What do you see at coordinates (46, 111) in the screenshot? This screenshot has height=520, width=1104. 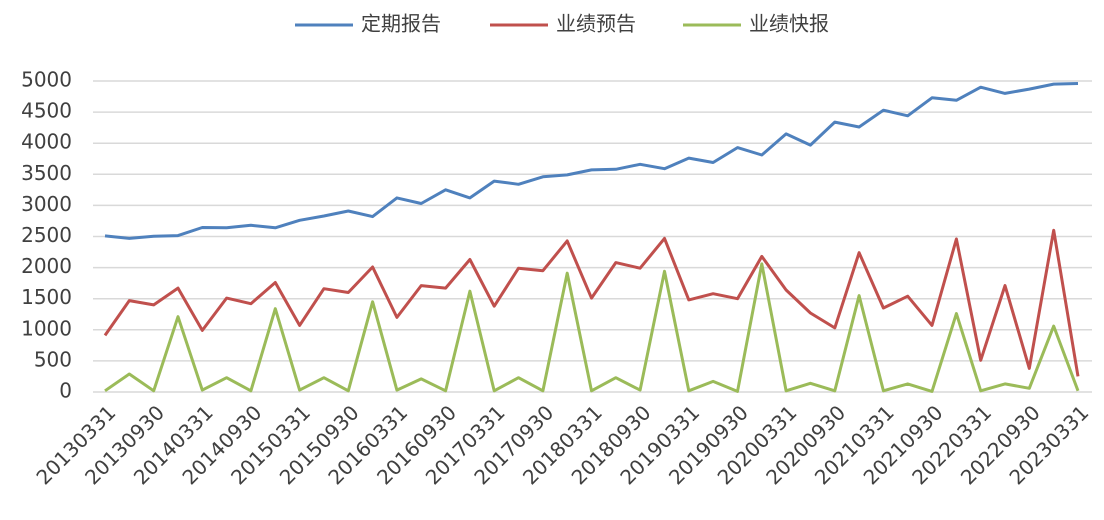 I see `y-tick-label: 4500` at bounding box center [46, 111].